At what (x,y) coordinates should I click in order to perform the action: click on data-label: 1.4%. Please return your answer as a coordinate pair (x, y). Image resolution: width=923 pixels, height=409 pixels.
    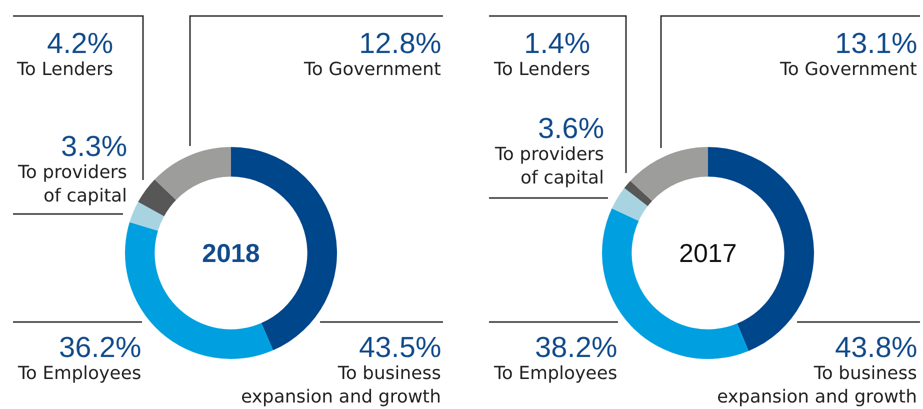
    Looking at the image, I should click on (557, 44).